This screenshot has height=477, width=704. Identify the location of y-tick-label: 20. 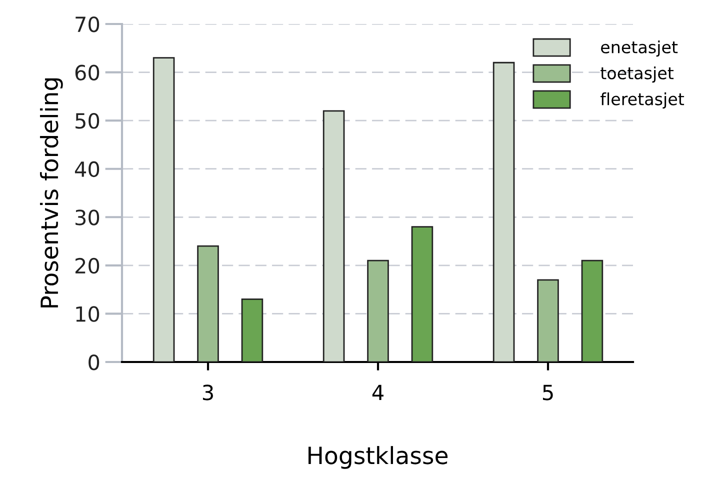
(87, 266).